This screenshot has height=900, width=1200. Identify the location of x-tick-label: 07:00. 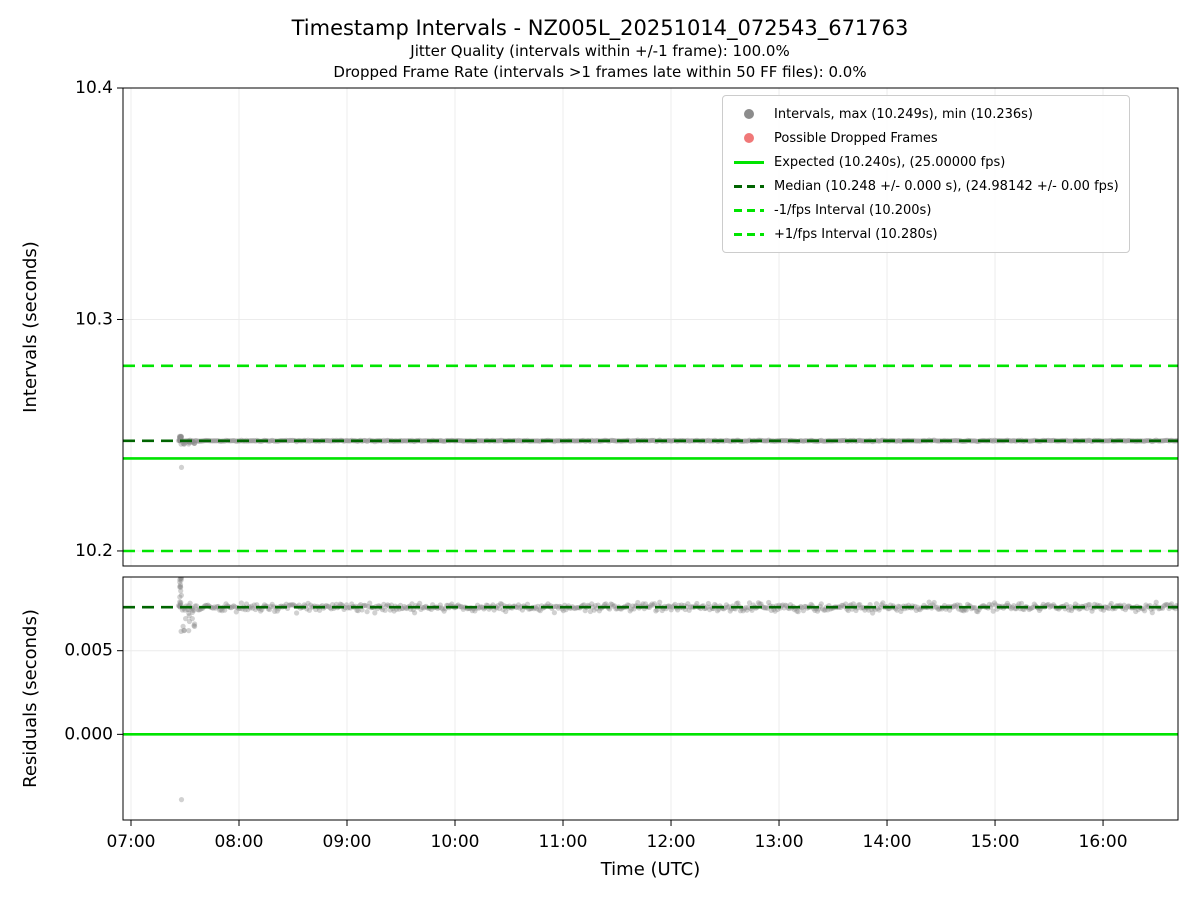
(130, 842).